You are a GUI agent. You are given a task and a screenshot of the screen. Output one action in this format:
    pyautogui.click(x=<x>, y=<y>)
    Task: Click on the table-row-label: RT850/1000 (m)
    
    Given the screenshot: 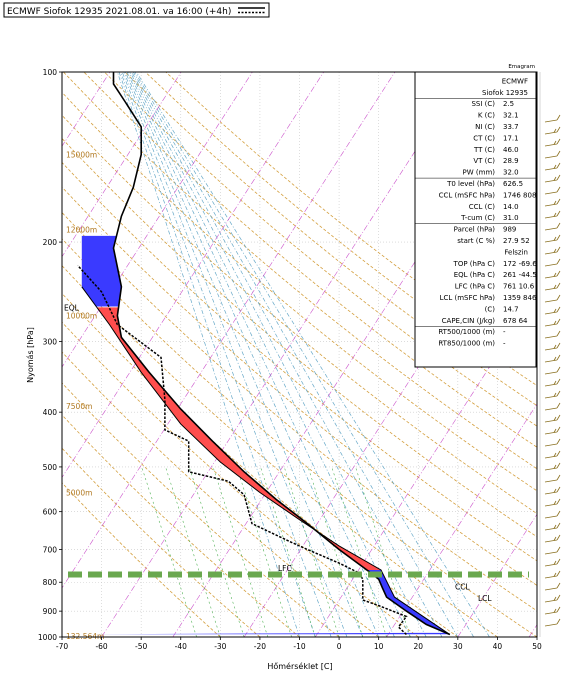 What is the action you would take?
    pyautogui.click(x=466, y=344)
    